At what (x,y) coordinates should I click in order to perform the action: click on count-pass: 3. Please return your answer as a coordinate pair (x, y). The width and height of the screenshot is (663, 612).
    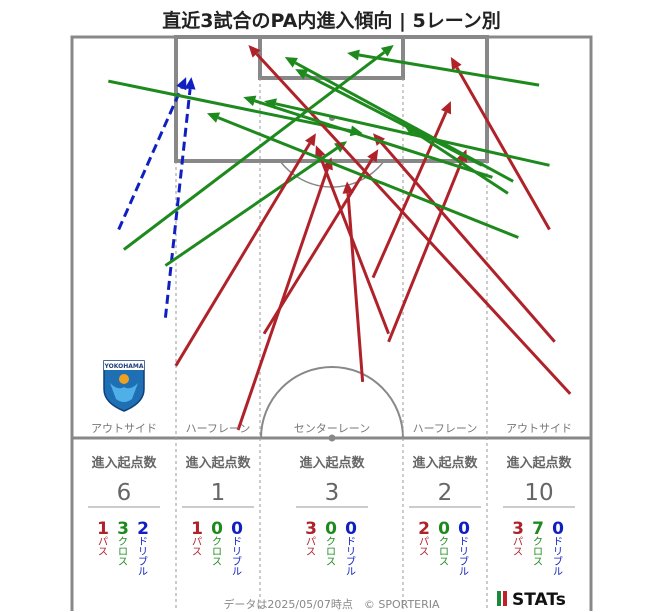
    Looking at the image, I should click on (311, 529).